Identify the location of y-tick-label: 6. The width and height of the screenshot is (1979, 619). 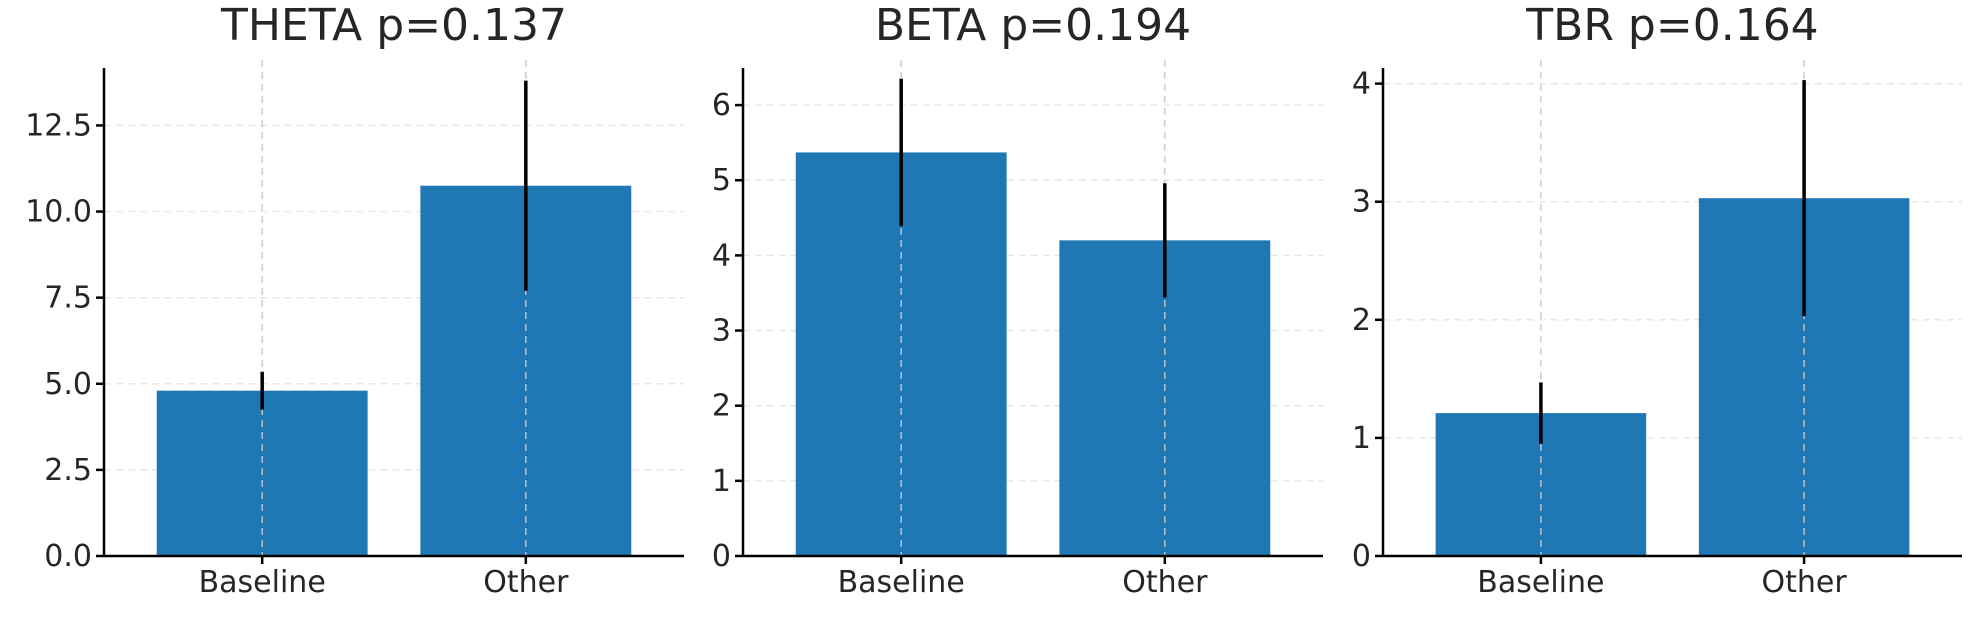
(721, 105).